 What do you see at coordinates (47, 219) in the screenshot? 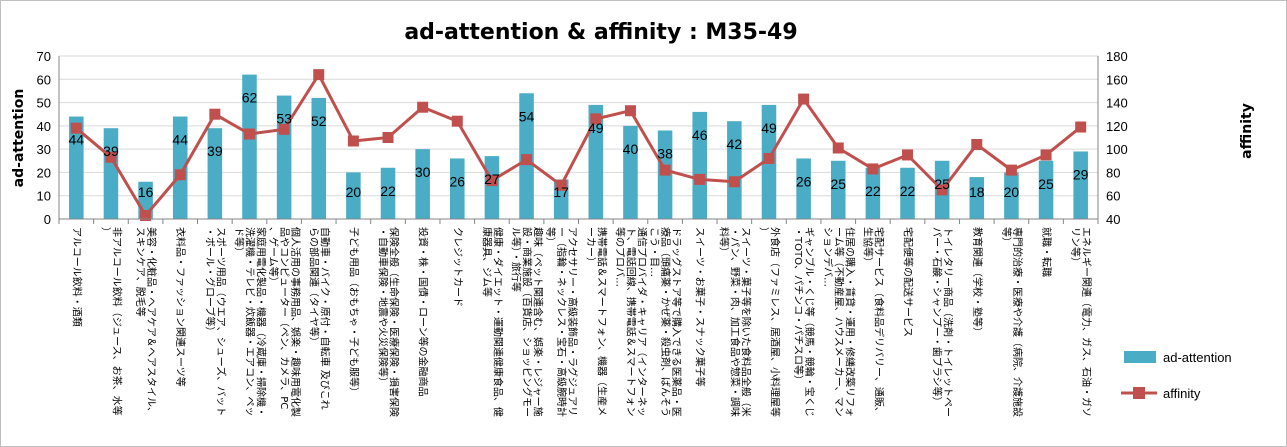
I see `left-tick-label: 0` at bounding box center [47, 219].